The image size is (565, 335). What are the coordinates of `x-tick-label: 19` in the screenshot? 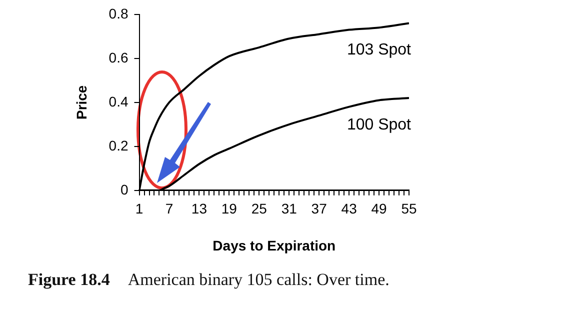 It's located at (229, 208).